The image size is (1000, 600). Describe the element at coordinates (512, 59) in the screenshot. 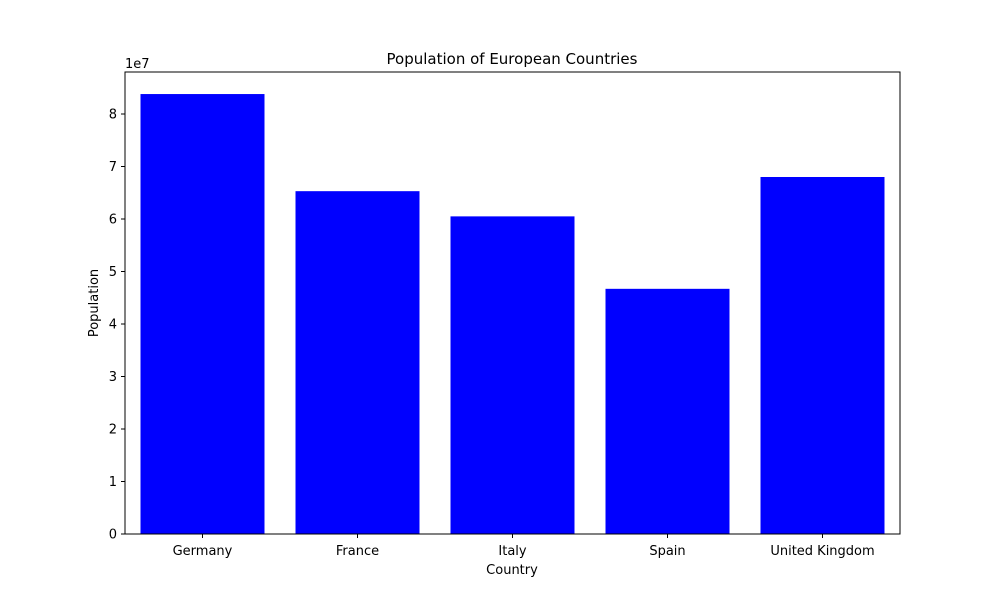

I see `chart-title: Population of European Countries` at that location.